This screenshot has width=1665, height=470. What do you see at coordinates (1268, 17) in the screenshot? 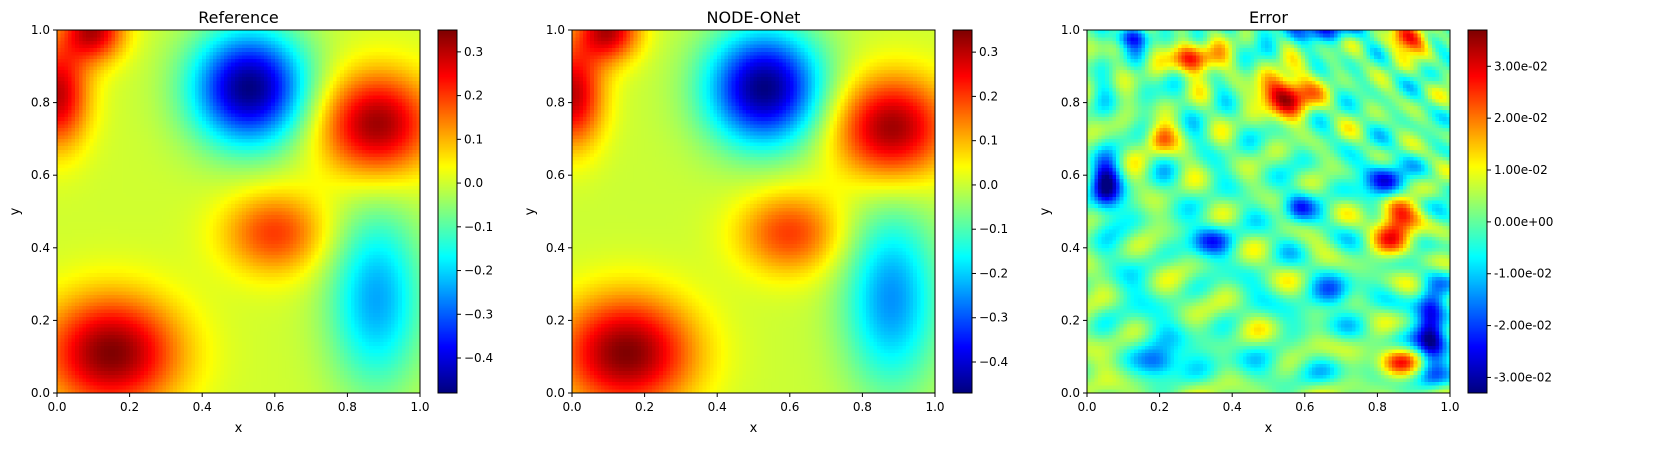
I see `chart-title: Error` at bounding box center [1268, 17].